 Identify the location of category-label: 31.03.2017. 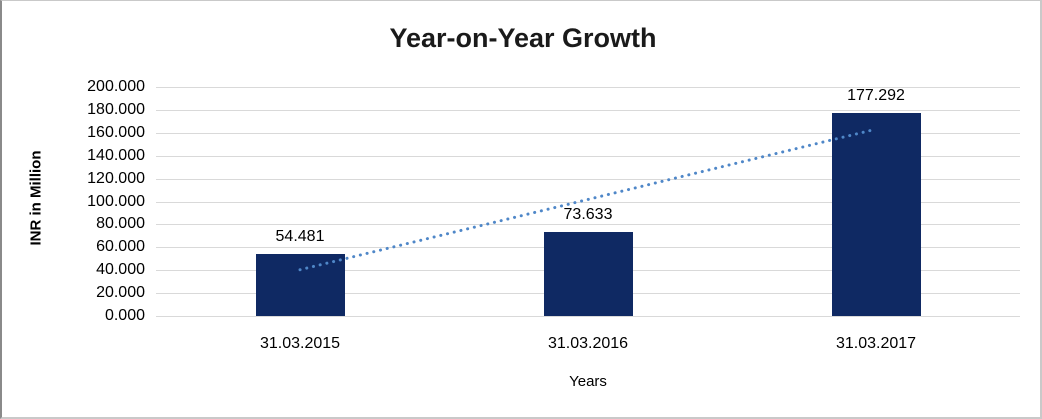
(876, 343).